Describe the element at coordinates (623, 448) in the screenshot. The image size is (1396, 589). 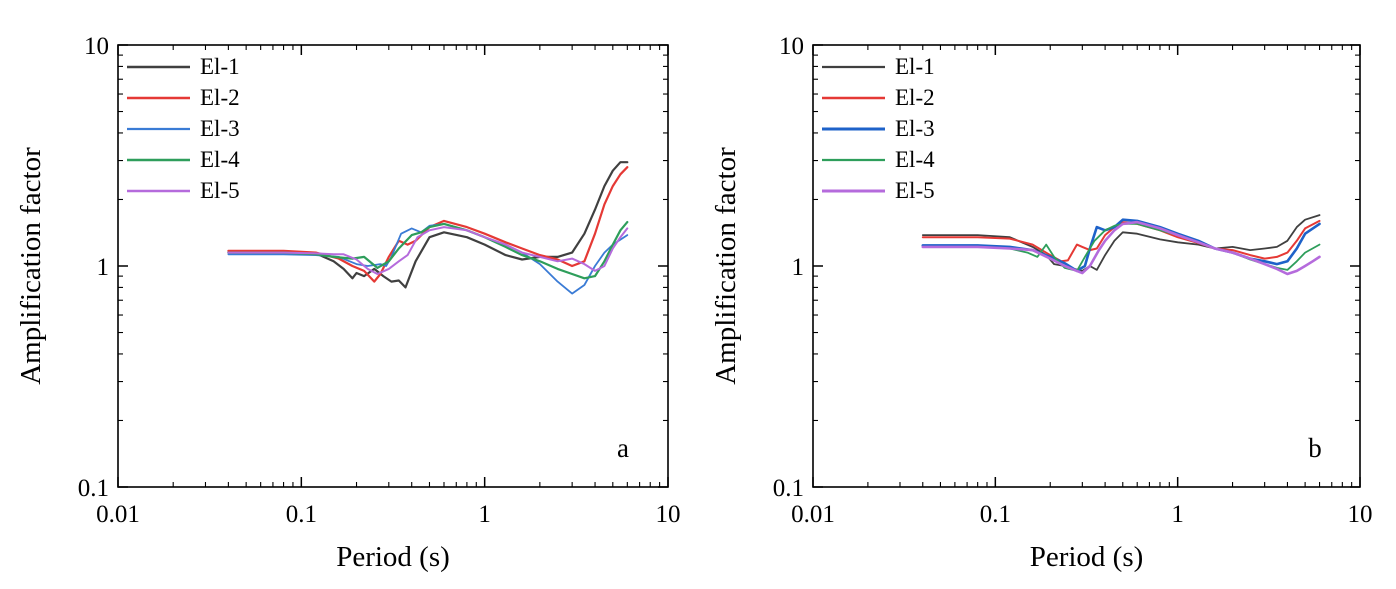
I see `panel-label: a` at that location.